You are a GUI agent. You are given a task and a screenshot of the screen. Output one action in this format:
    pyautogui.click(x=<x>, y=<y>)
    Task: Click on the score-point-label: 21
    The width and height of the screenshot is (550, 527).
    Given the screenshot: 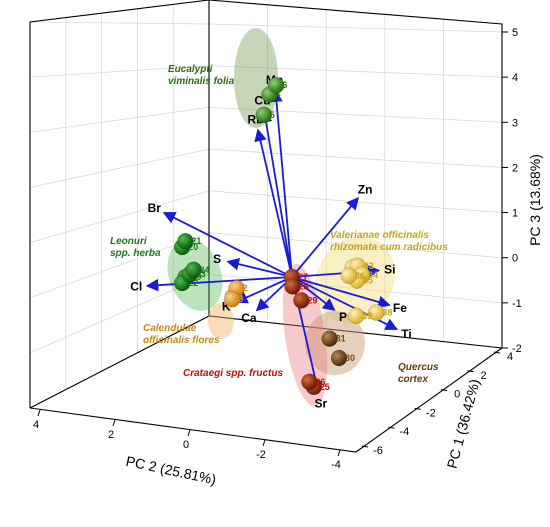 What is the action you would take?
    pyautogui.click(x=196, y=241)
    